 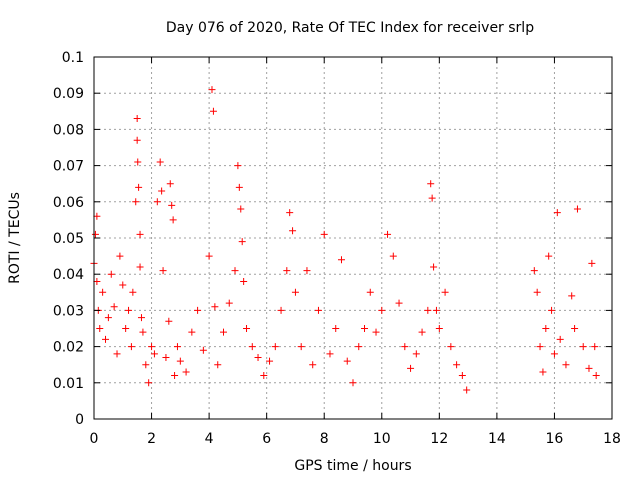 I want to click on x-axis-label: GPS time / hours, so click(x=352, y=466).